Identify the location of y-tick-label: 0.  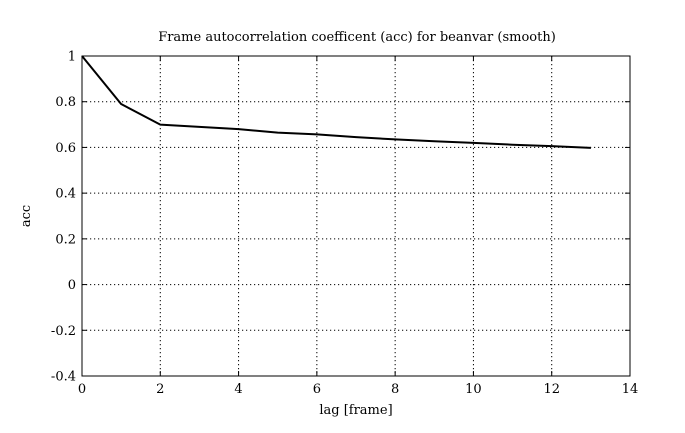
(72, 285).